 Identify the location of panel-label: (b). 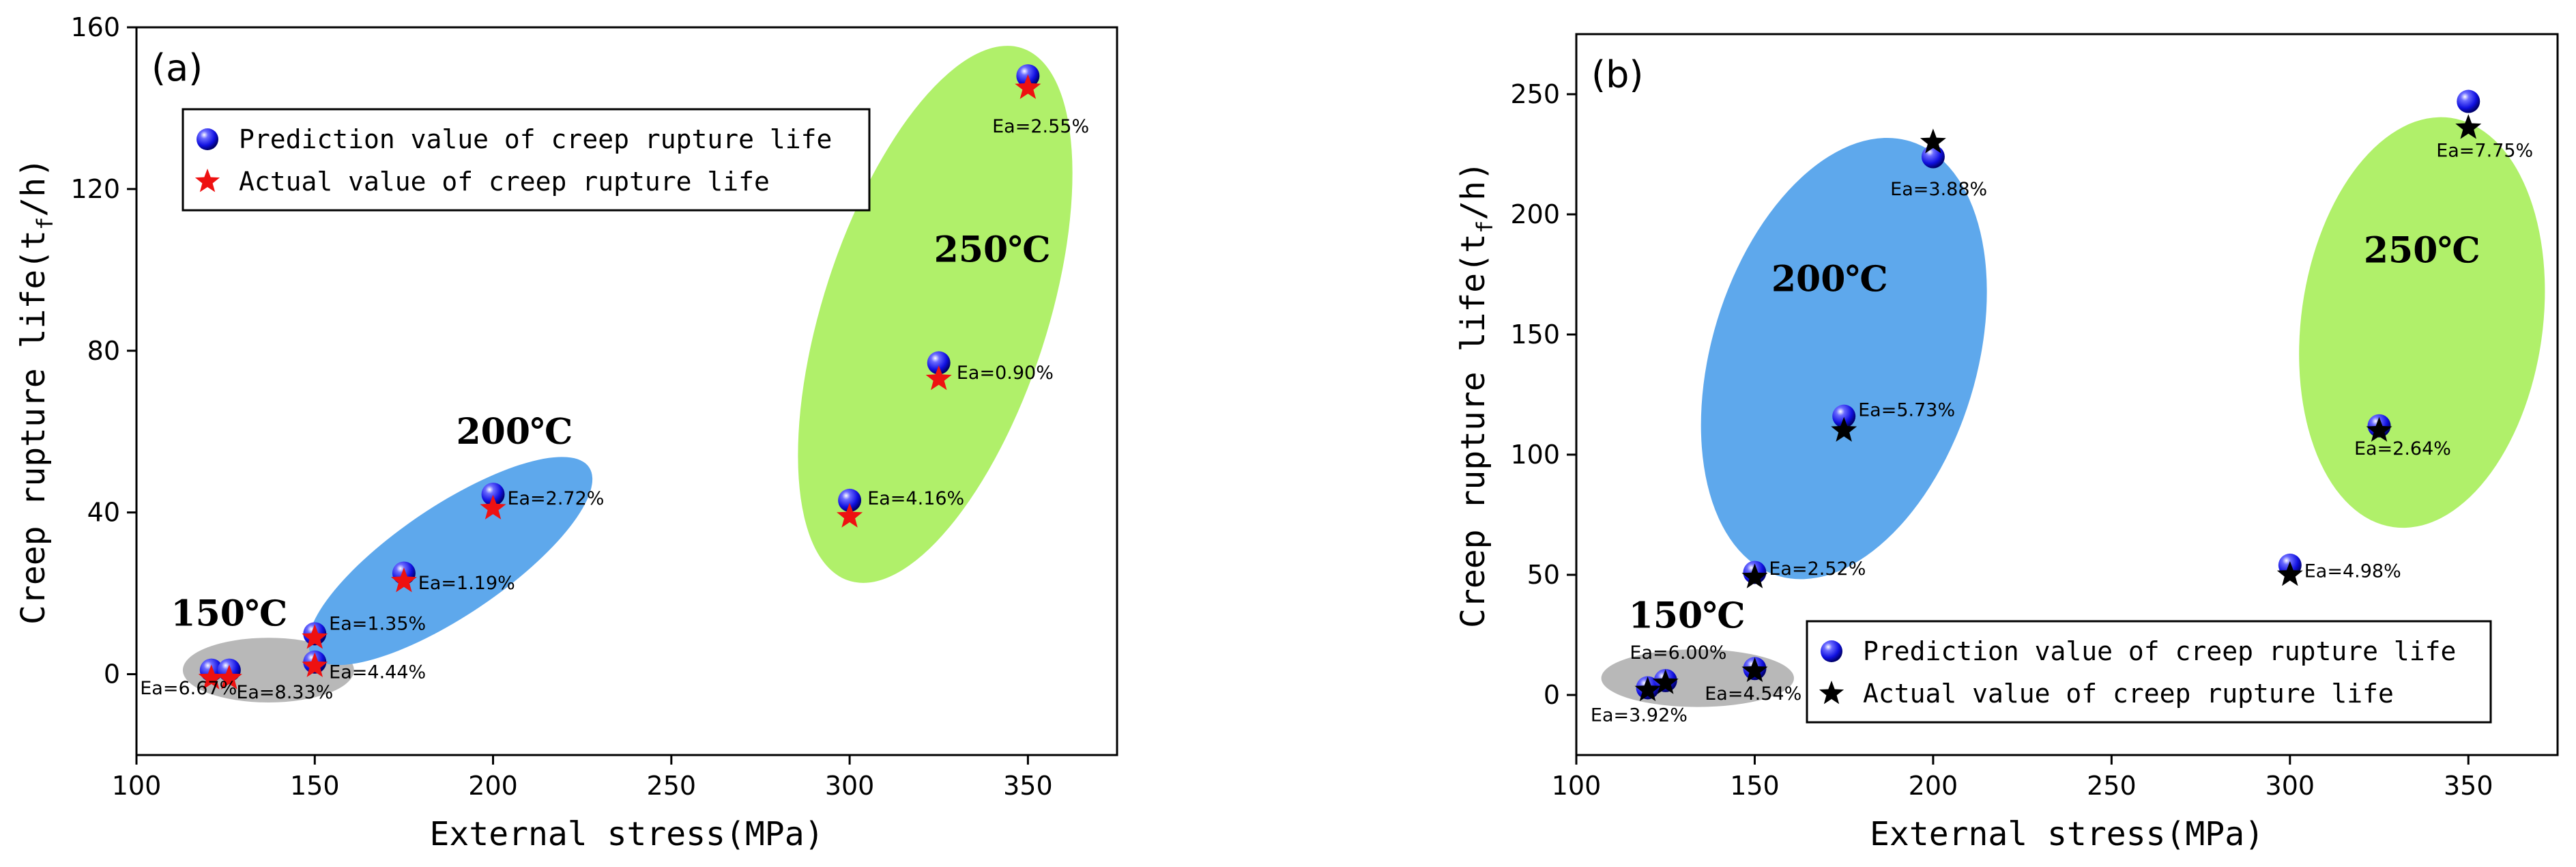
(1617, 74).